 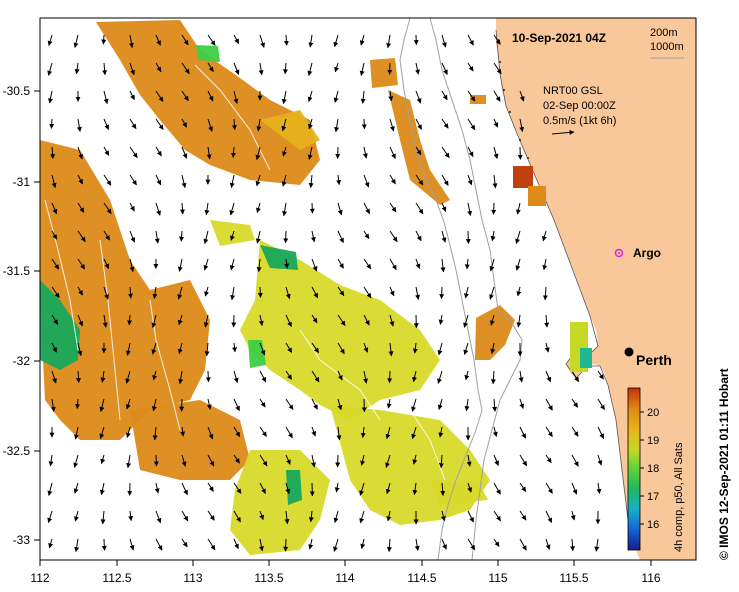 I want to click on scale-vector-label: 0.5m/s (1kt 6h), so click(x=579, y=121).